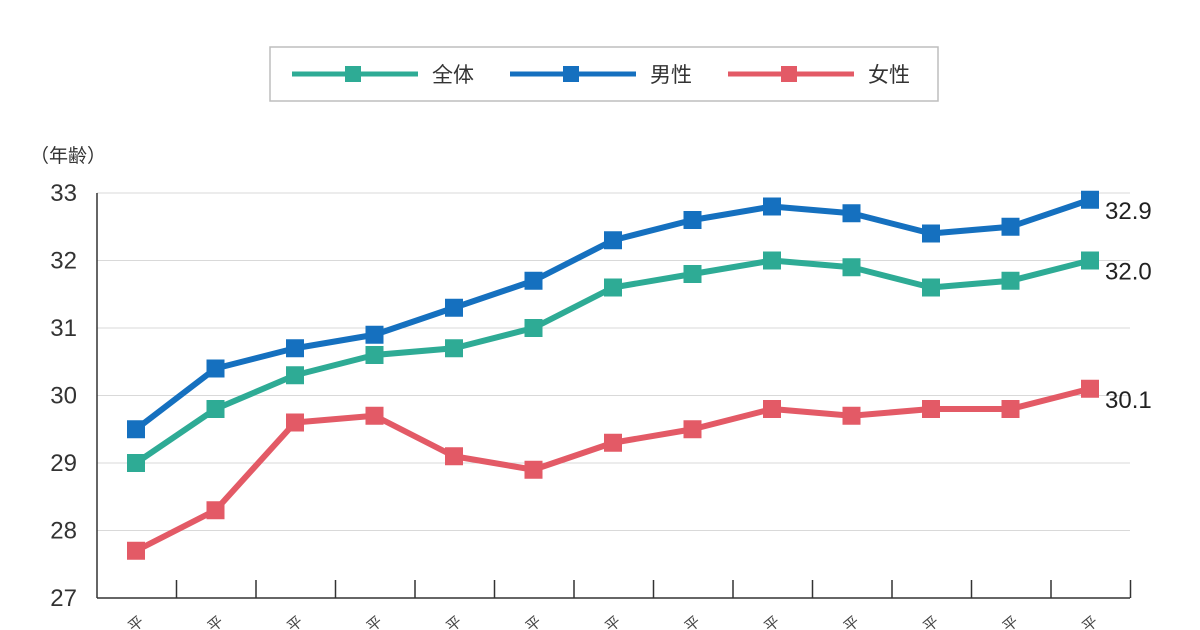 The image size is (1200, 630). What do you see at coordinates (1128, 272) in the screenshot?
I see `end-value-label: 32.0` at bounding box center [1128, 272].